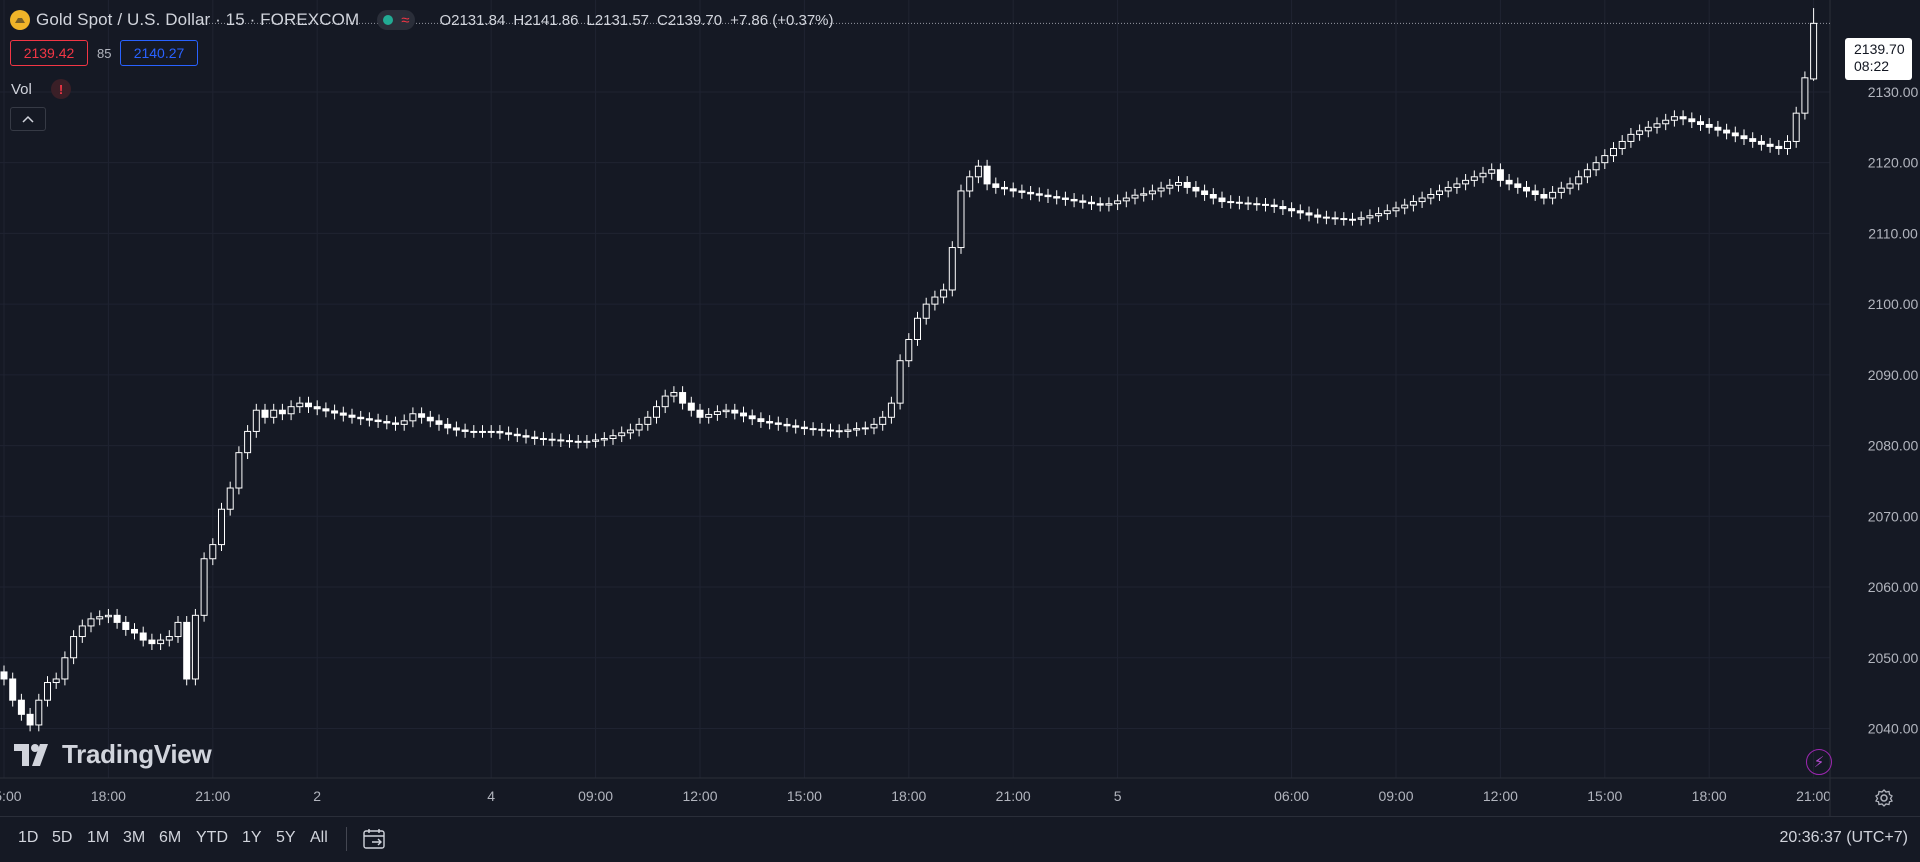  What do you see at coordinates (159, 53) in the screenshot?
I see `buy-button: 2140.27` at bounding box center [159, 53].